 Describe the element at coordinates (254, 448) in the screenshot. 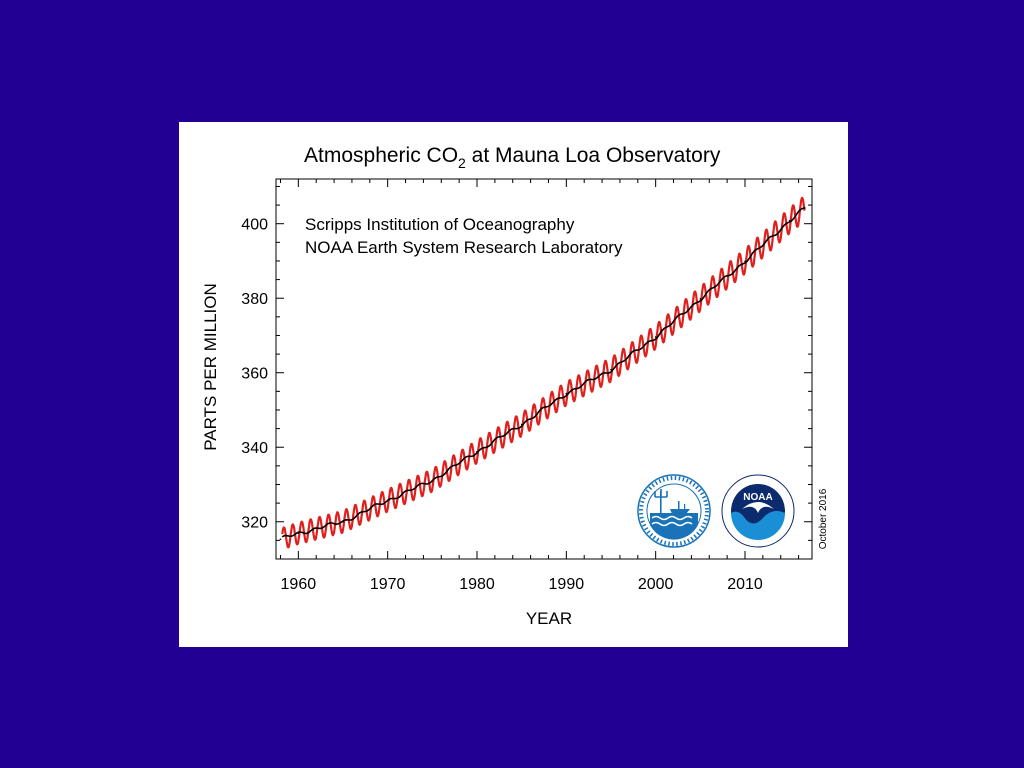

I see `y-tick-label: 340` at that location.